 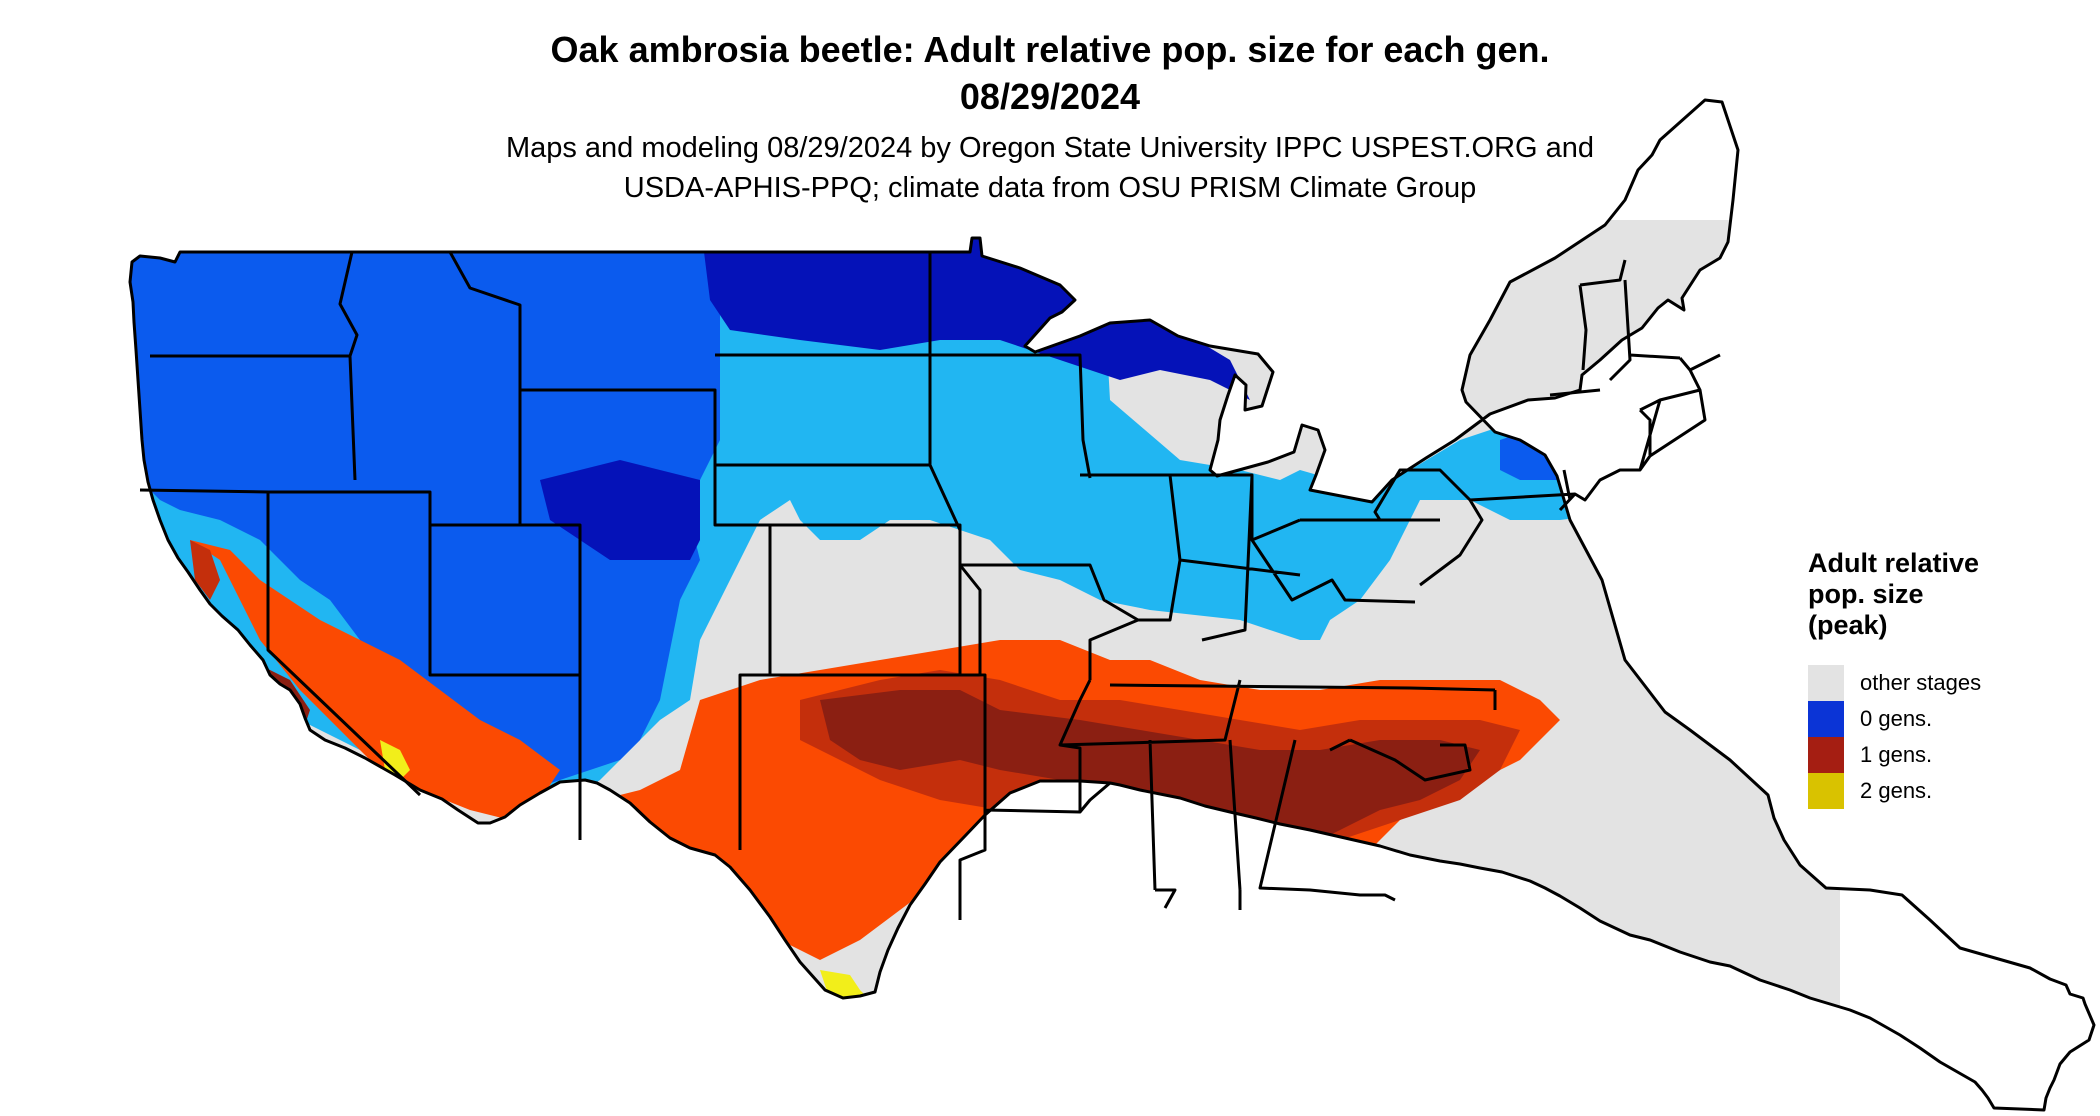 What do you see at coordinates (425, 506) in the screenshot?
I see `zone-0-gens-mid` at bounding box center [425, 506].